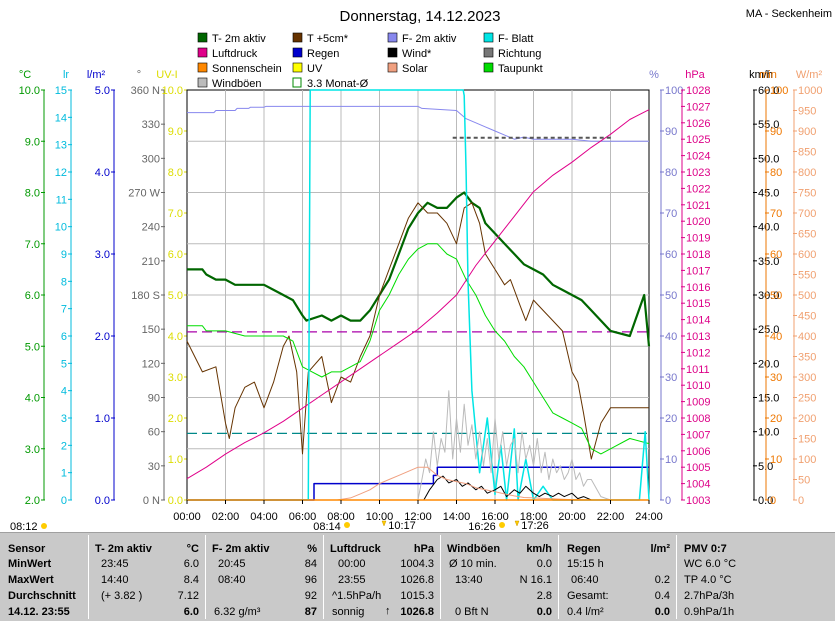 The height and width of the screenshot is (621, 835). I want to click on x-axis-tick-label: 12:00, so click(418, 517).